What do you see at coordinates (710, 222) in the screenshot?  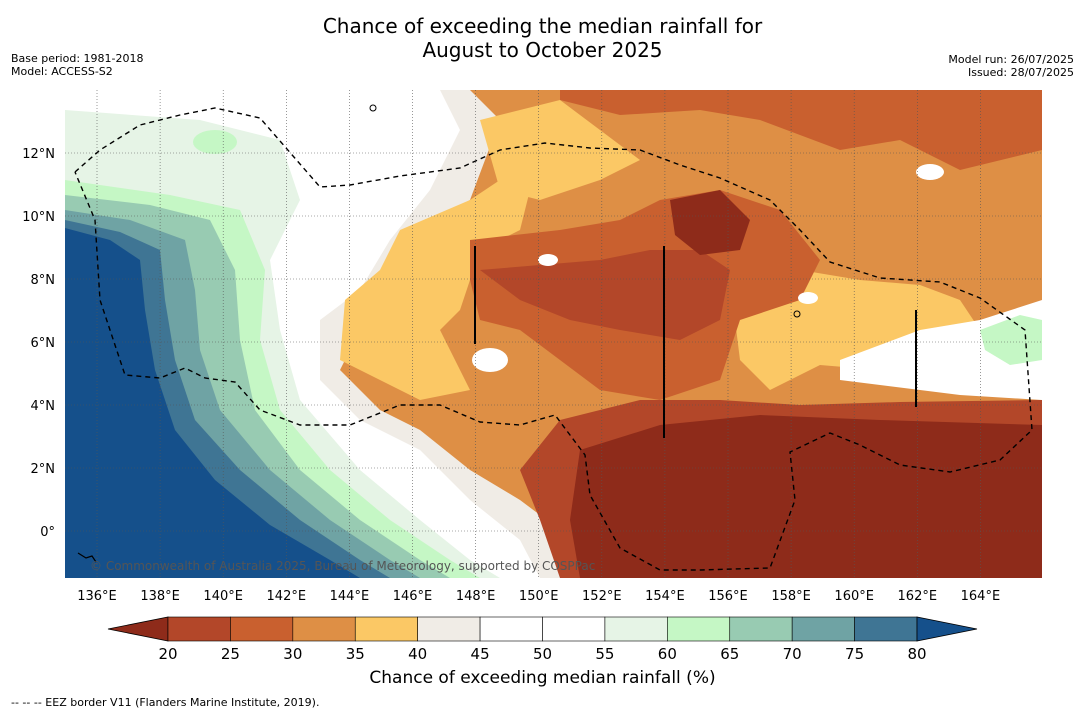 I see `region-max-dry-north` at bounding box center [710, 222].